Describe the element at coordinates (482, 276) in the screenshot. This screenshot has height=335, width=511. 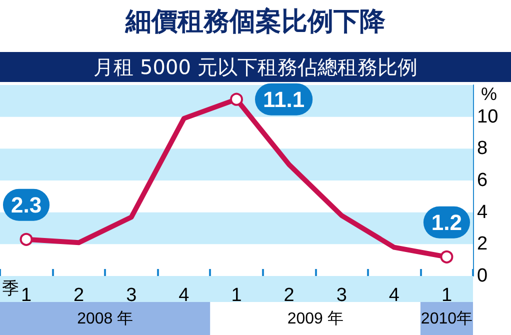
I see `y-tick-label: 0` at that location.